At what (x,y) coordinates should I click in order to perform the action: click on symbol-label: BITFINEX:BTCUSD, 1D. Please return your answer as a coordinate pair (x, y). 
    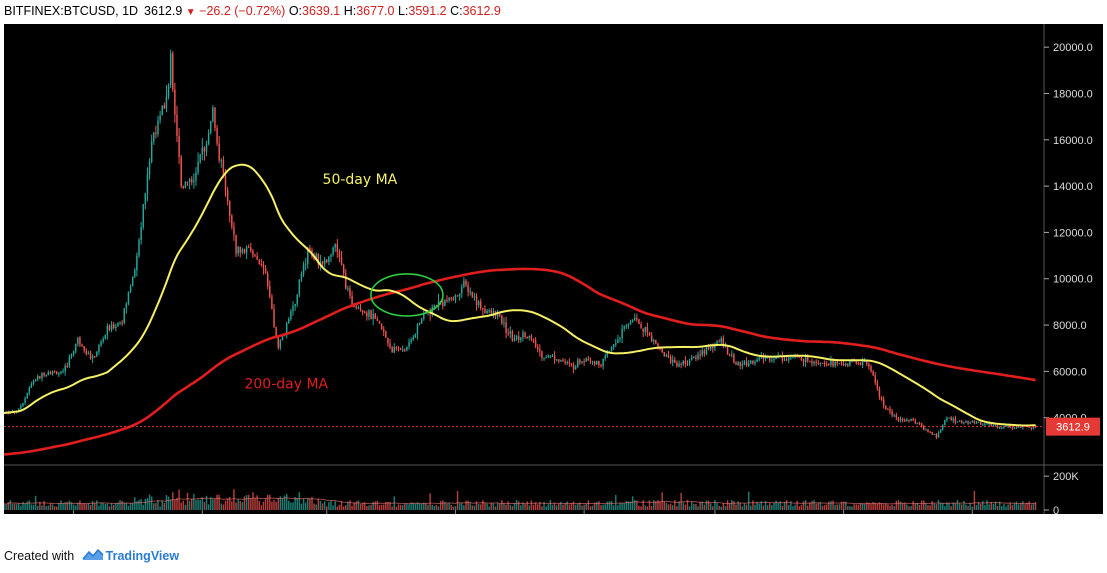
    Looking at the image, I should click on (71, 11).